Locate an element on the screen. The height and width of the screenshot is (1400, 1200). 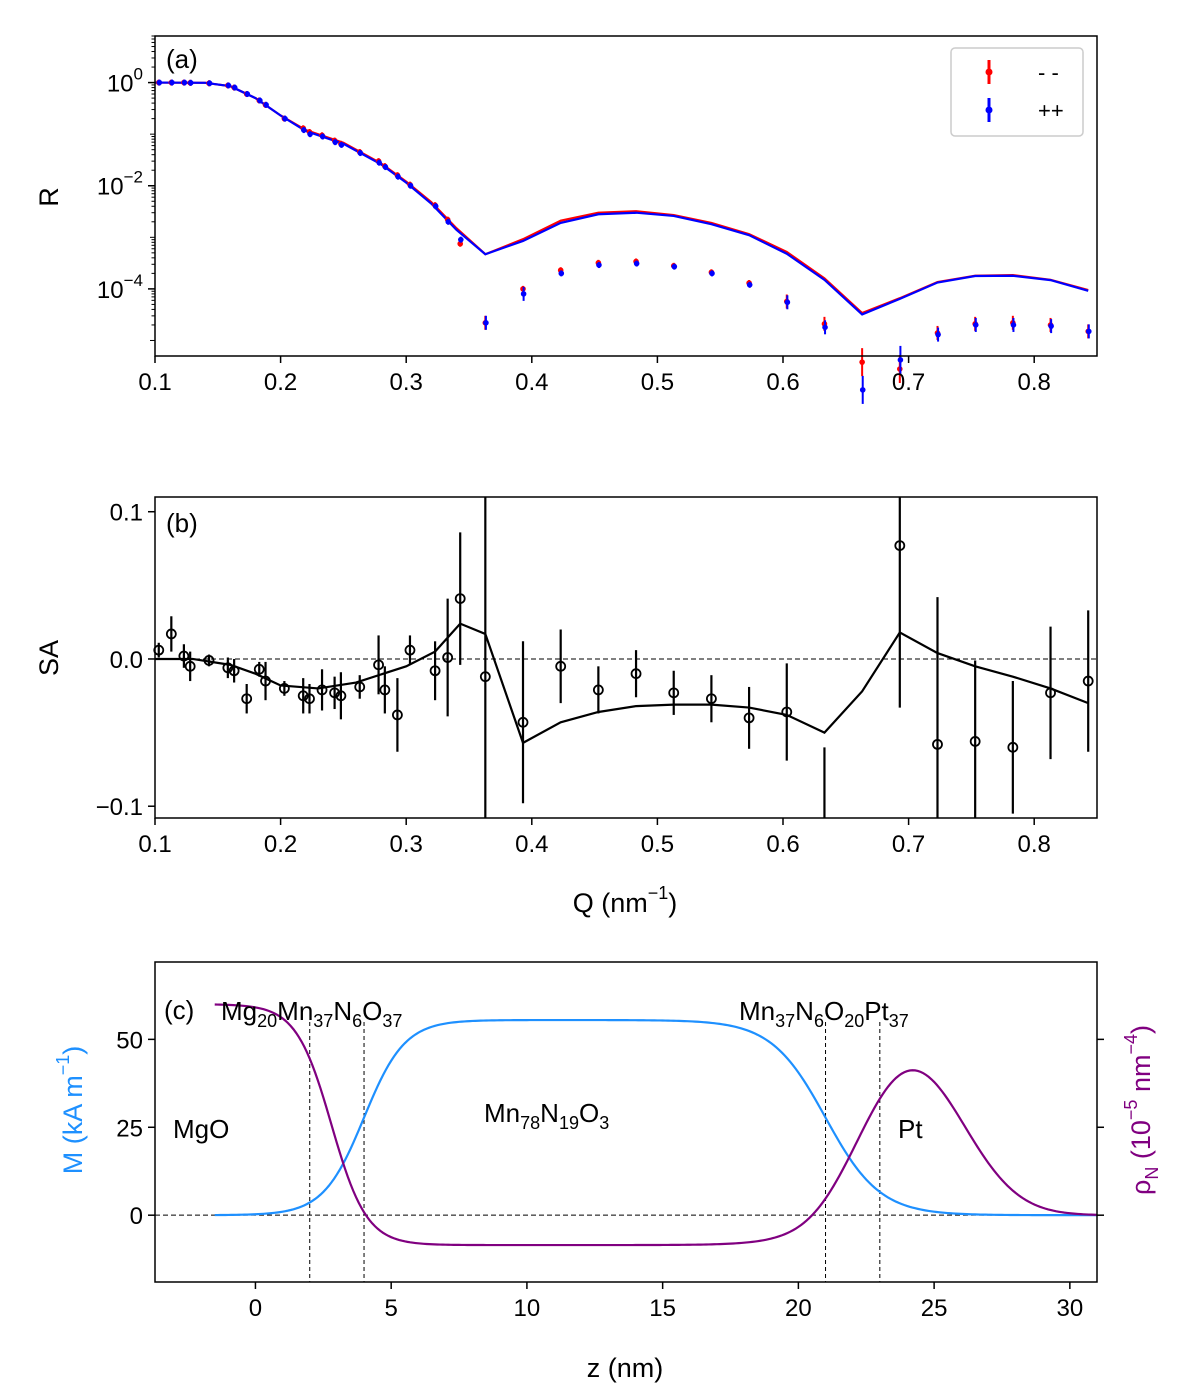
formula-element: Pt is located at coordinates (876, 1011).